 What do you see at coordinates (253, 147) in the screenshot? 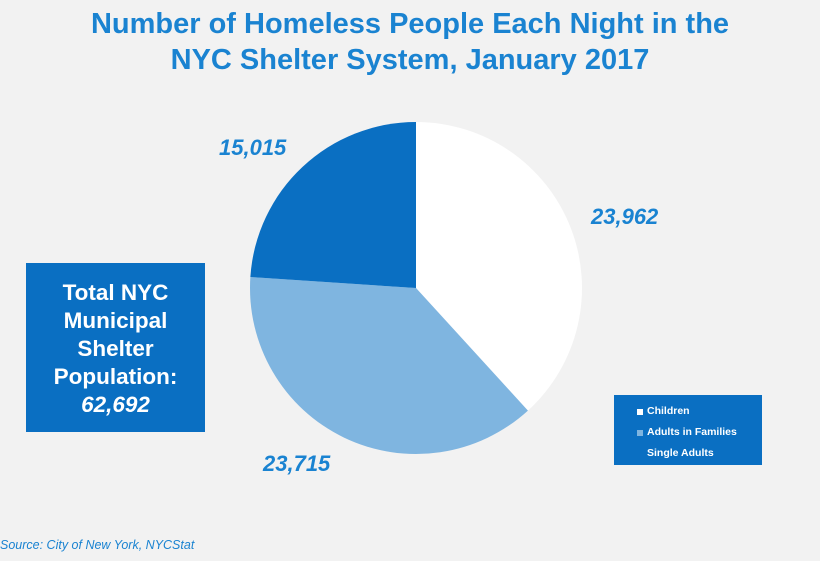
I see `data-label-single-adults: 15,015` at bounding box center [253, 147].